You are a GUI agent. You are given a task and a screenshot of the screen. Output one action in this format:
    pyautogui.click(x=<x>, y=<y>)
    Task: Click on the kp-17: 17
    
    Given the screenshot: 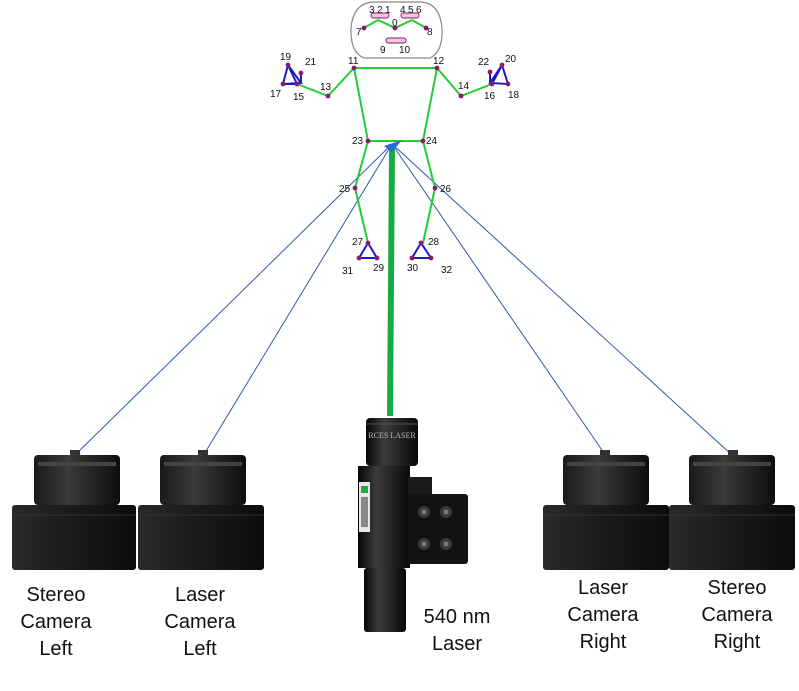 What is the action you would take?
    pyautogui.click(x=276, y=94)
    